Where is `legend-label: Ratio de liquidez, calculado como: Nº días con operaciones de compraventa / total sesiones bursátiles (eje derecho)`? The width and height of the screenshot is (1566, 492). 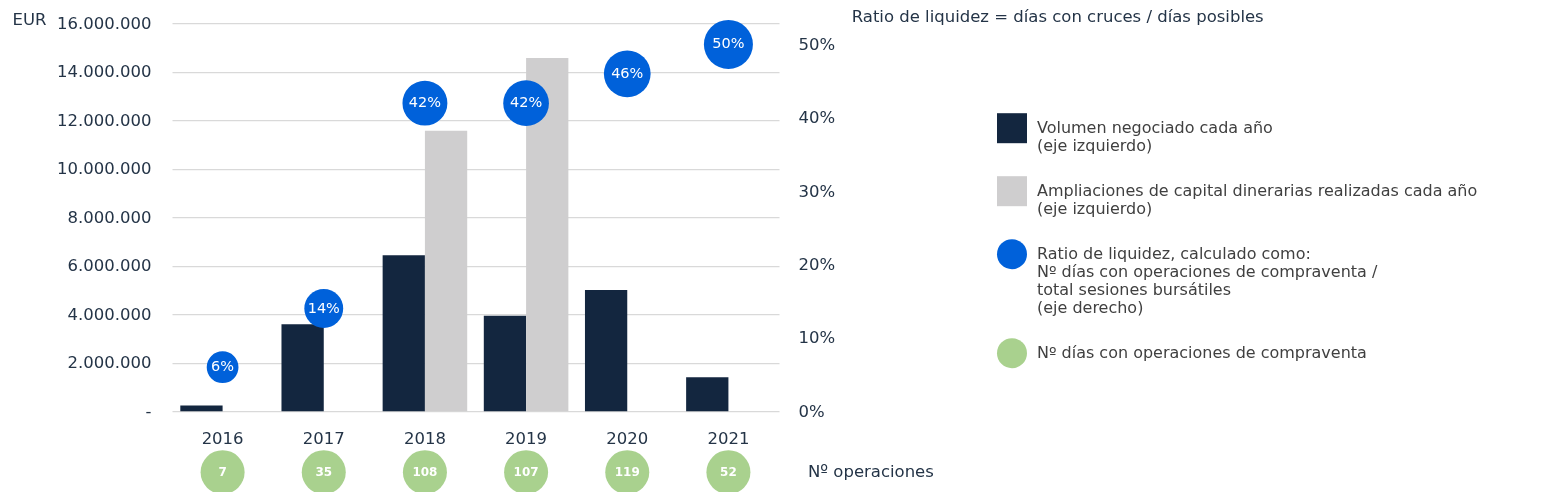
legend-label: Ratio de liquidez, calculado como: Nº días con operaciones de compraventa / total sesiones bursátiles (eje derecho) is located at coordinates (1207, 281).